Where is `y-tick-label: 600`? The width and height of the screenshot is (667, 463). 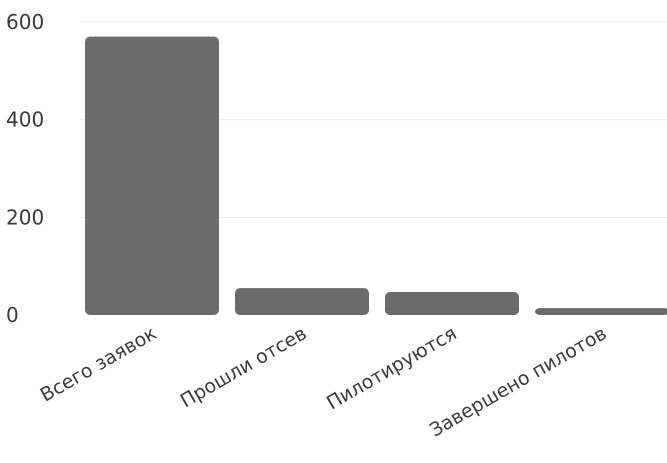
y-tick-label: 600 is located at coordinates (25, 22).